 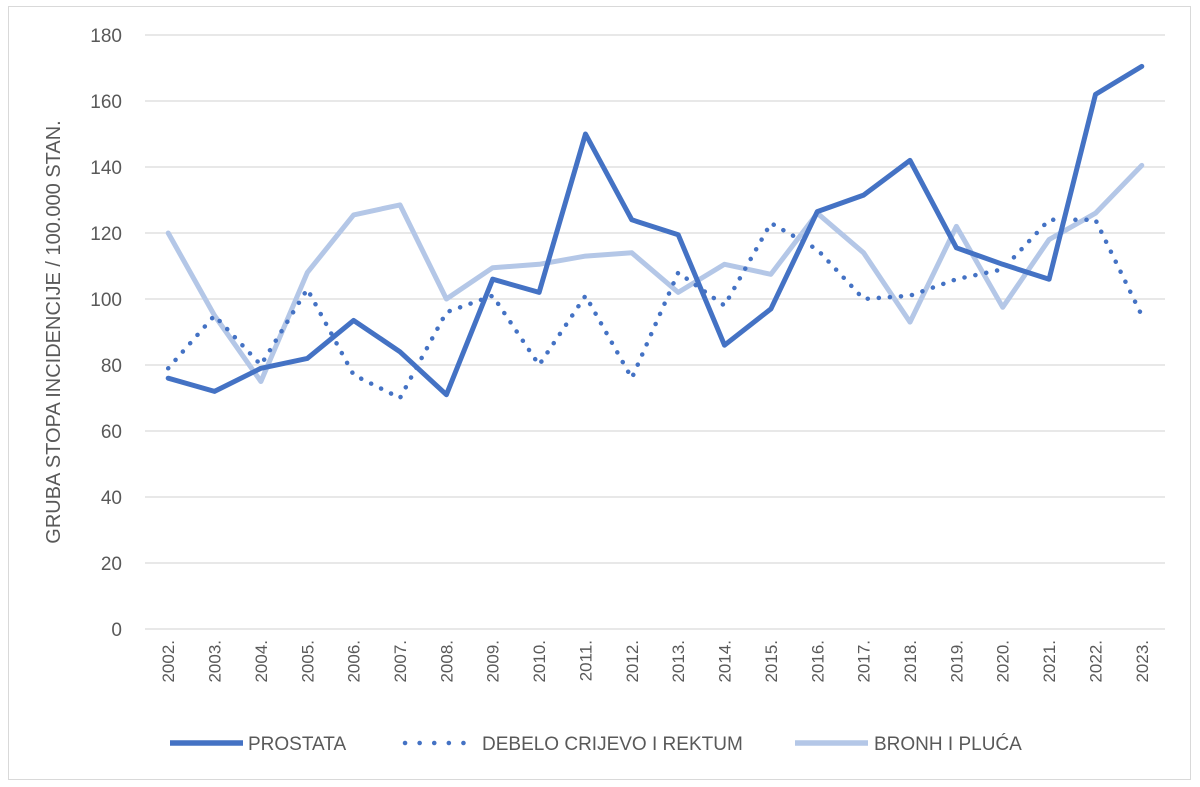 What do you see at coordinates (106, 168) in the screenshot?
I see `y-tick-label: 140` at bounding box center [106, 168].